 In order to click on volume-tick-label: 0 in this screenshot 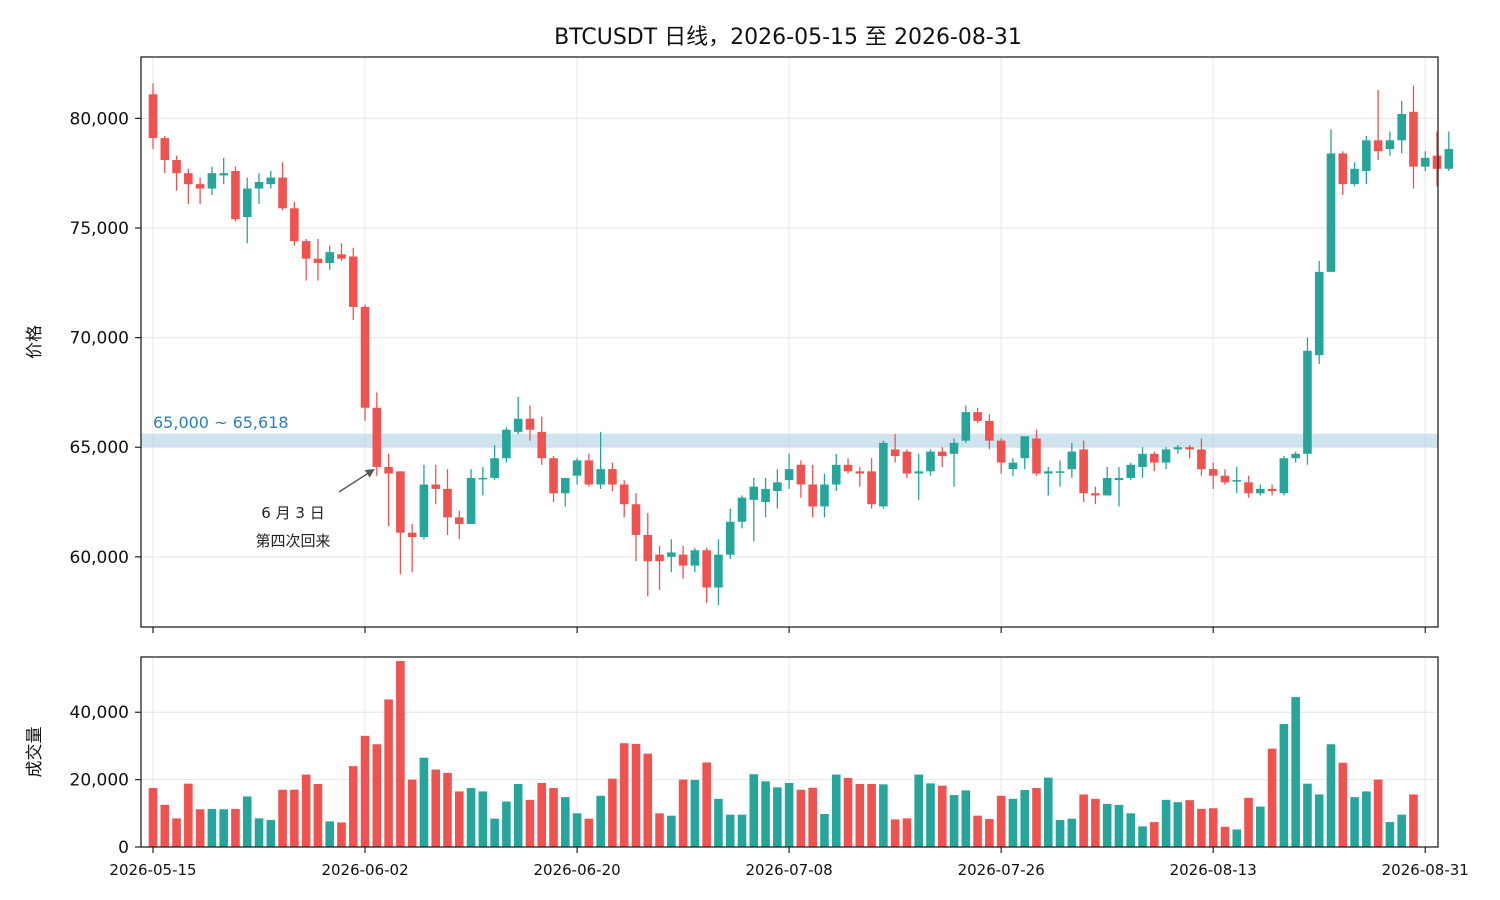, I will do `click(123, 848)`.